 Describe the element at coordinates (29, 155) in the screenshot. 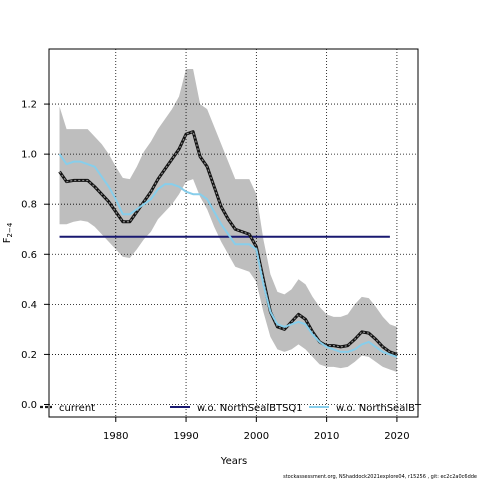

I see `y-tick-label: 1.0` at that location.